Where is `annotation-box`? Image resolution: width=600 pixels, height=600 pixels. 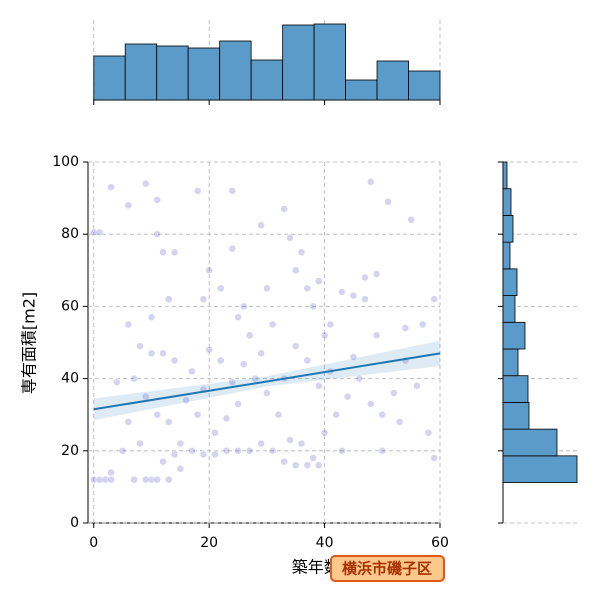
annotation-box is located at coordinates (387, 568).